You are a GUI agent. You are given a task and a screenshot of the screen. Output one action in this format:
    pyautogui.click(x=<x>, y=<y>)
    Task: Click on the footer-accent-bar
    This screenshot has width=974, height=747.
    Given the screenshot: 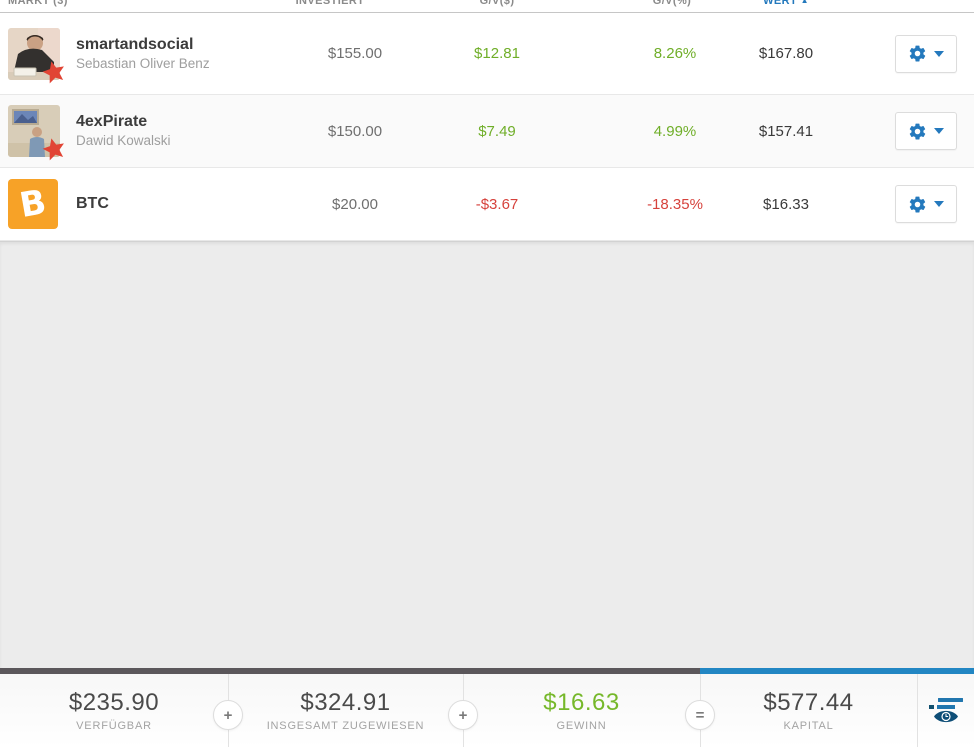 What is the action you would take?
    pyautogui.click(x=487, y=671)
    